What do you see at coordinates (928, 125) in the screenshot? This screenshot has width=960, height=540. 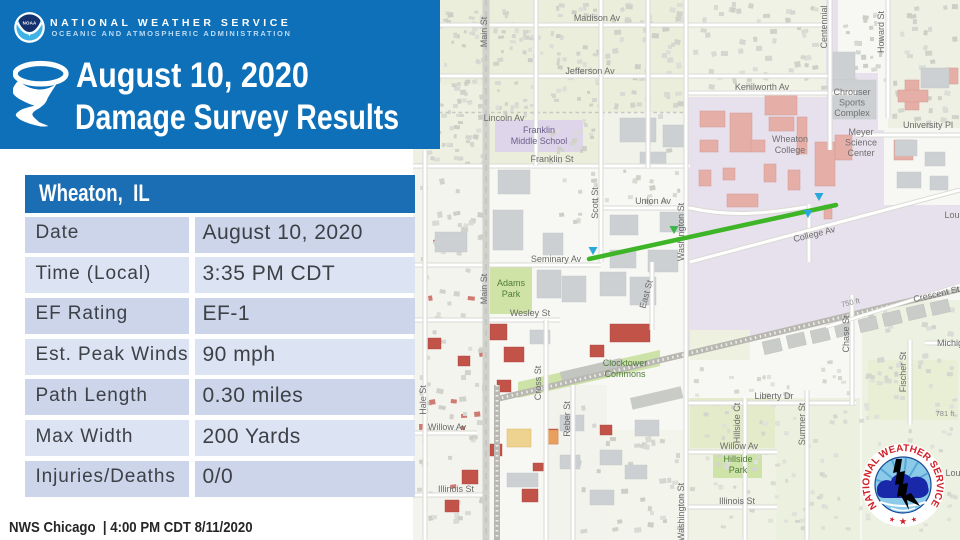 I see `svg-text: University Pl` at bounding box center [928, 125].